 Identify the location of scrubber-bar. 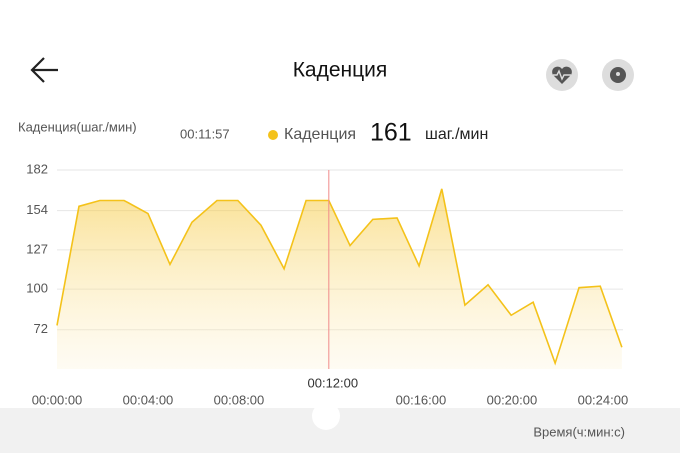
(340, 430).